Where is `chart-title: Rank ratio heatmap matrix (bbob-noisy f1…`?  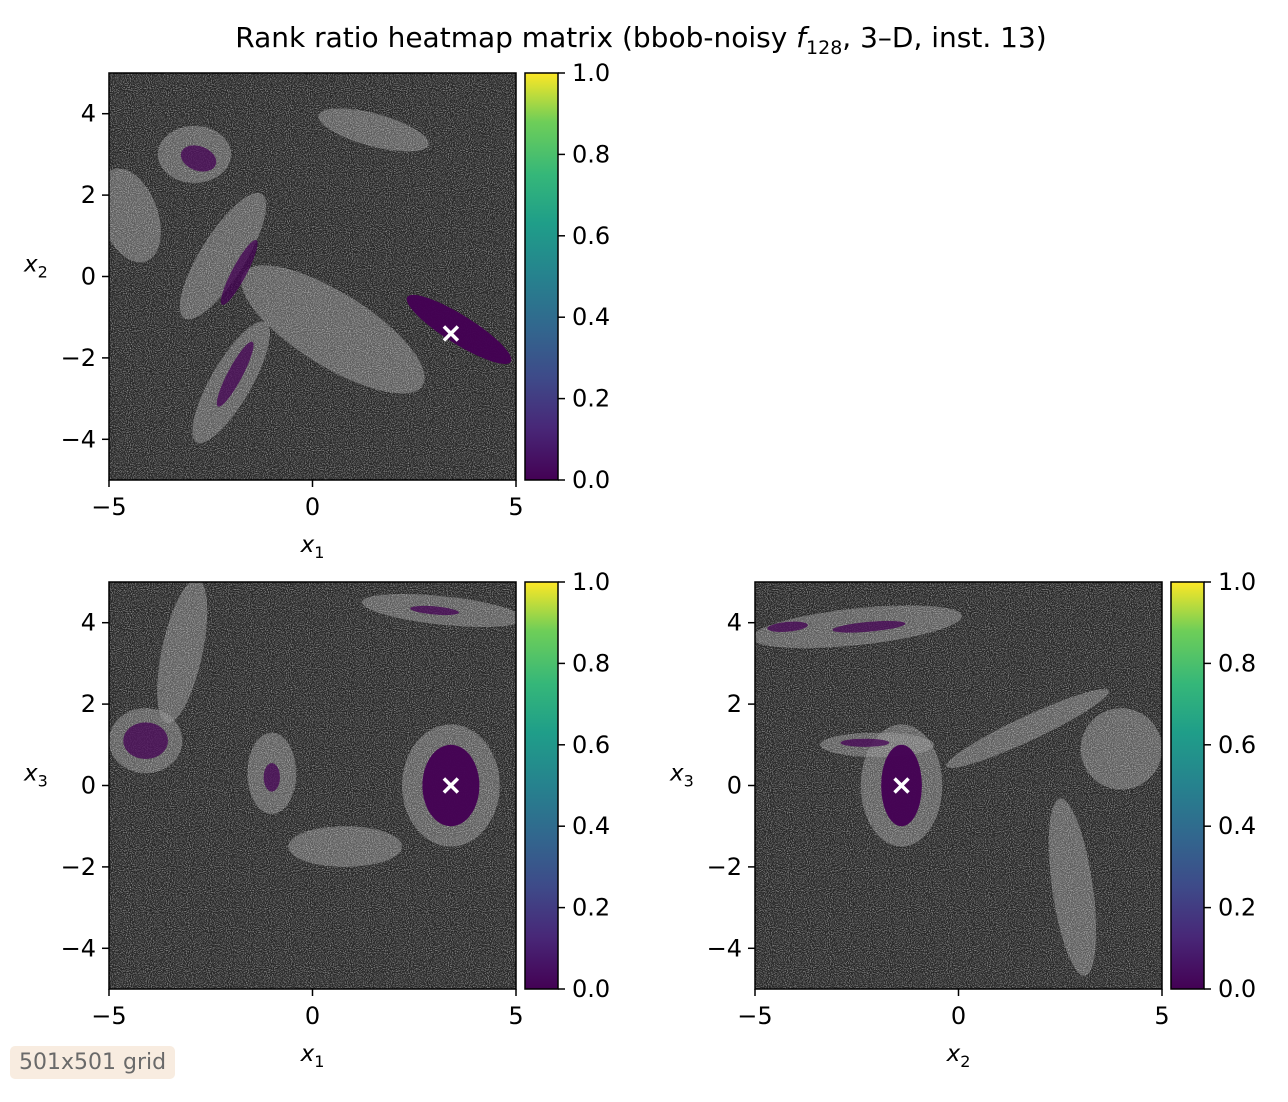
chart-title: Rank ratio heatmap matrix (bbob-noisy f1… is located at coordinates (640, 40).